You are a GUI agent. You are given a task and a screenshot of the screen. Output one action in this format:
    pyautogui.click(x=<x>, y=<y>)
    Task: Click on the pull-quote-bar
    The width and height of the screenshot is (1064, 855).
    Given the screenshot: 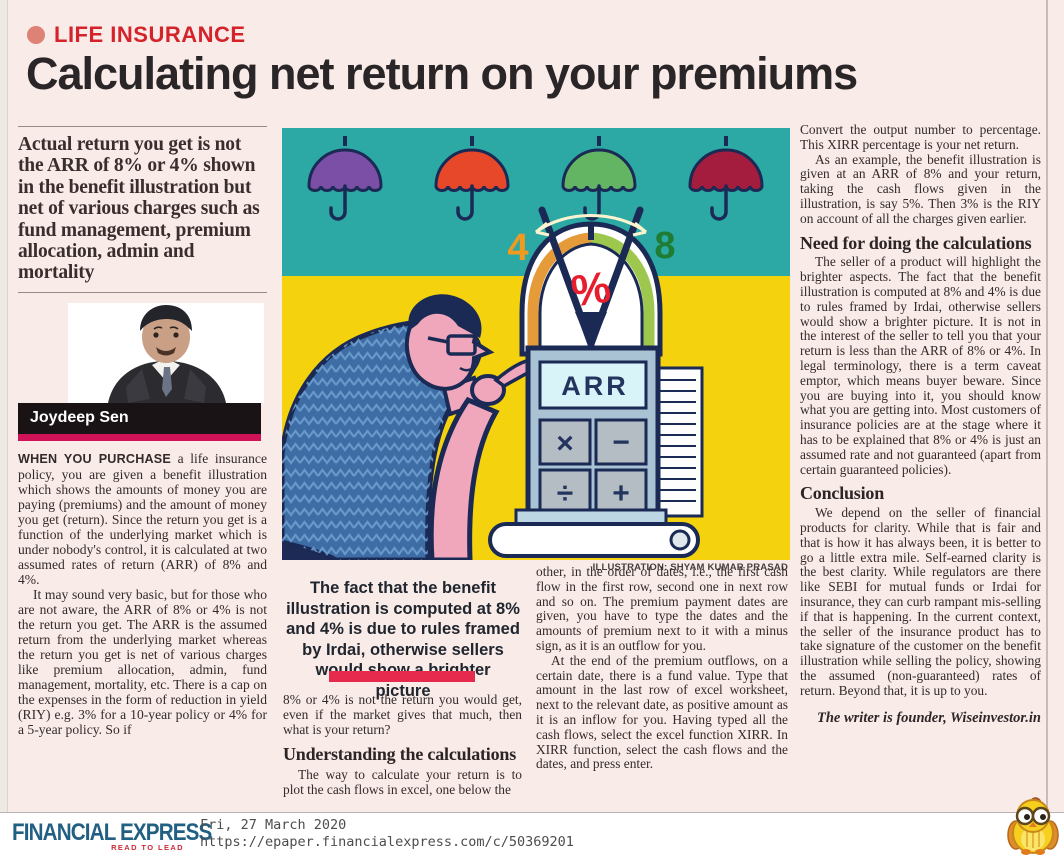 What is the action you would take?
    pyautogui.click(x=402, y=676)
    